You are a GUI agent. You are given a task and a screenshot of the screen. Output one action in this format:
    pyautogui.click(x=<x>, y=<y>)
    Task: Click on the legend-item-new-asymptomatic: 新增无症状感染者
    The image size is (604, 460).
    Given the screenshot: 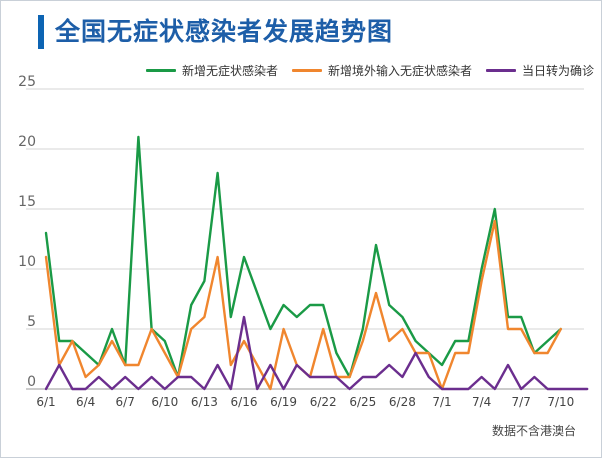 What is the action you would take?
    pyautogui.click(x=211, y=70)
    